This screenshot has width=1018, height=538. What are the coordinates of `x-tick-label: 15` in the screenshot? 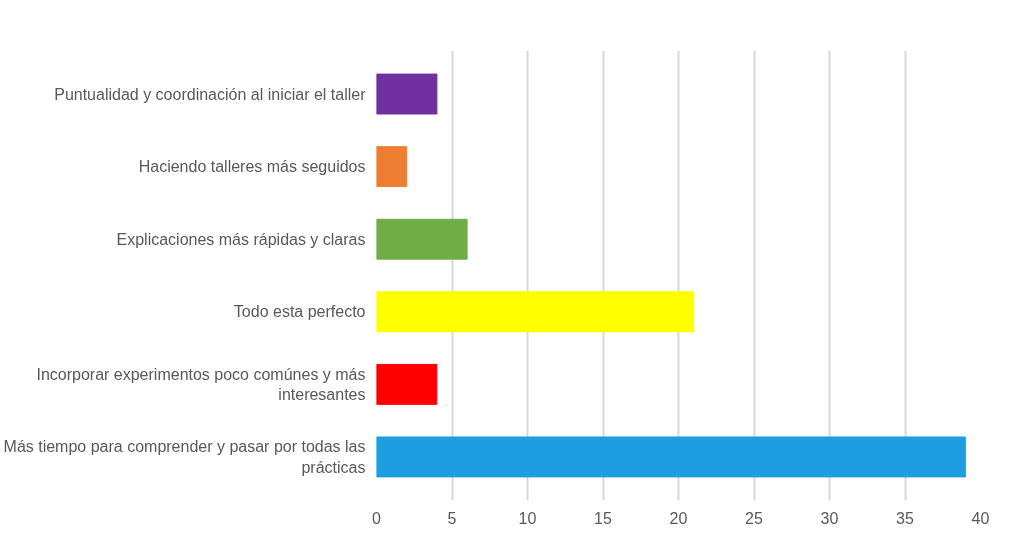 It's located at (603, 518).